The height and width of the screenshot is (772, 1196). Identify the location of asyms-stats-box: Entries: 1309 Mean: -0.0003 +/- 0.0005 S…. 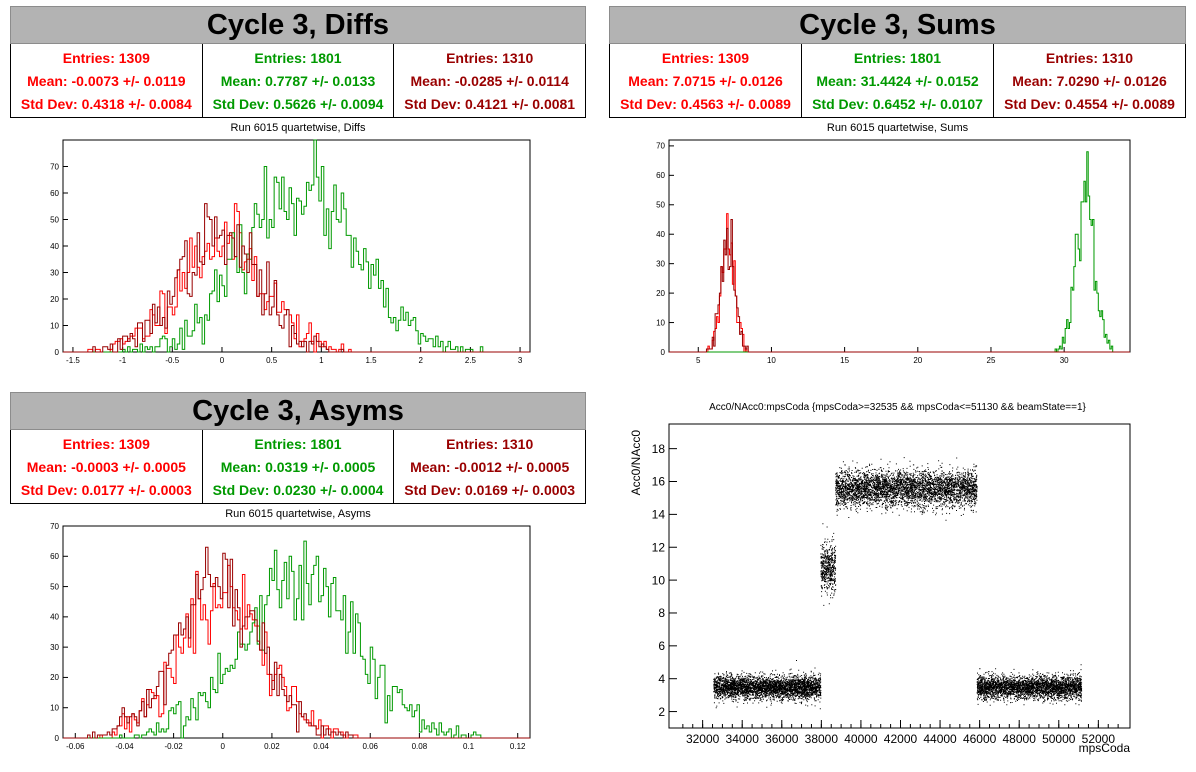
(298, 467).